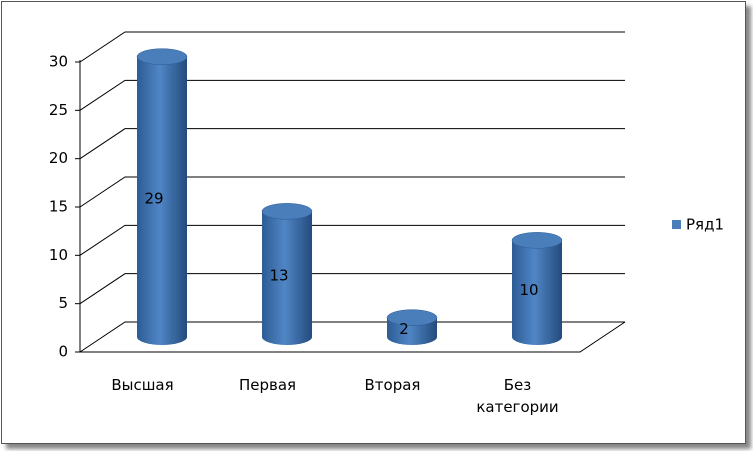 This screenshot has height=451, width=753. I want to click on y-tick-label: 0, so click(63, 352).